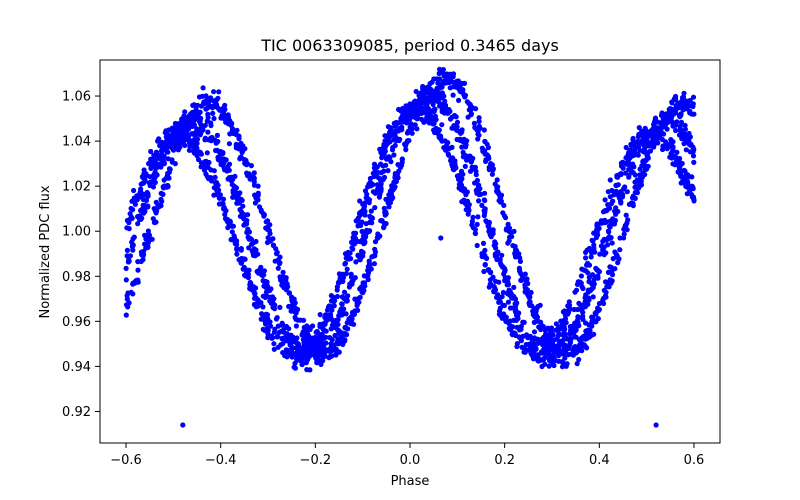  I want to click on y-tick-label: 0.96, so click(76, 322).